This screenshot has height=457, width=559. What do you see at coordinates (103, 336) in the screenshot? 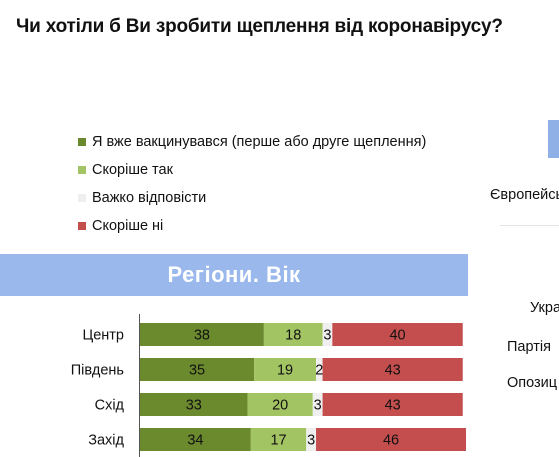
I see `category-label: Центр` at bounding box center [103, 336].